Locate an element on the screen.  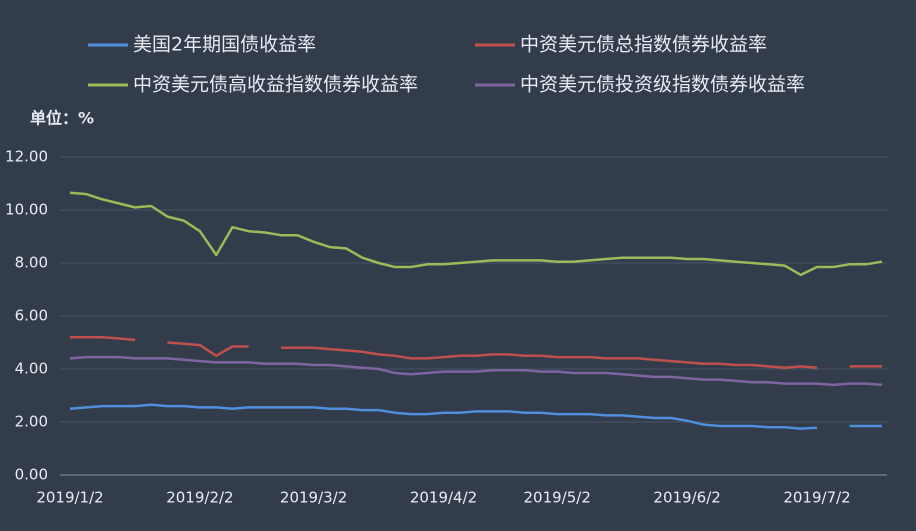
x-tick-label: 2019/1/2 is located at coordinates (69, 498).